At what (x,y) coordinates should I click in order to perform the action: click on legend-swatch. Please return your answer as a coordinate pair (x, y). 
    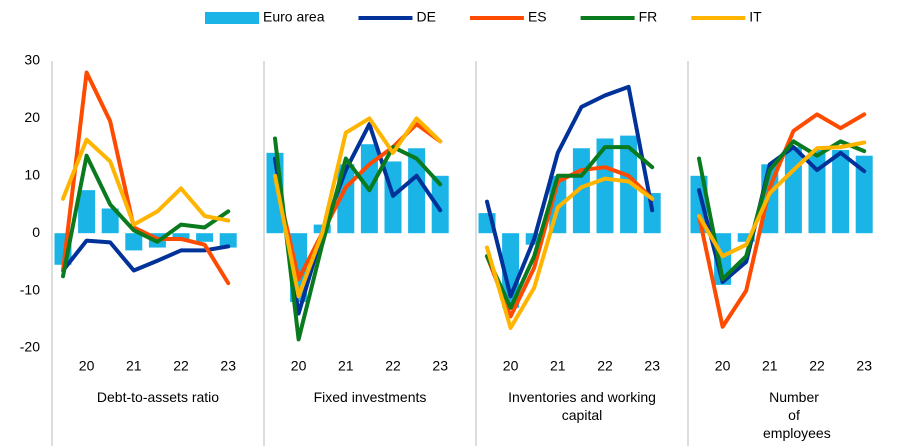
    Looking at the image, I should click on (232, 18).